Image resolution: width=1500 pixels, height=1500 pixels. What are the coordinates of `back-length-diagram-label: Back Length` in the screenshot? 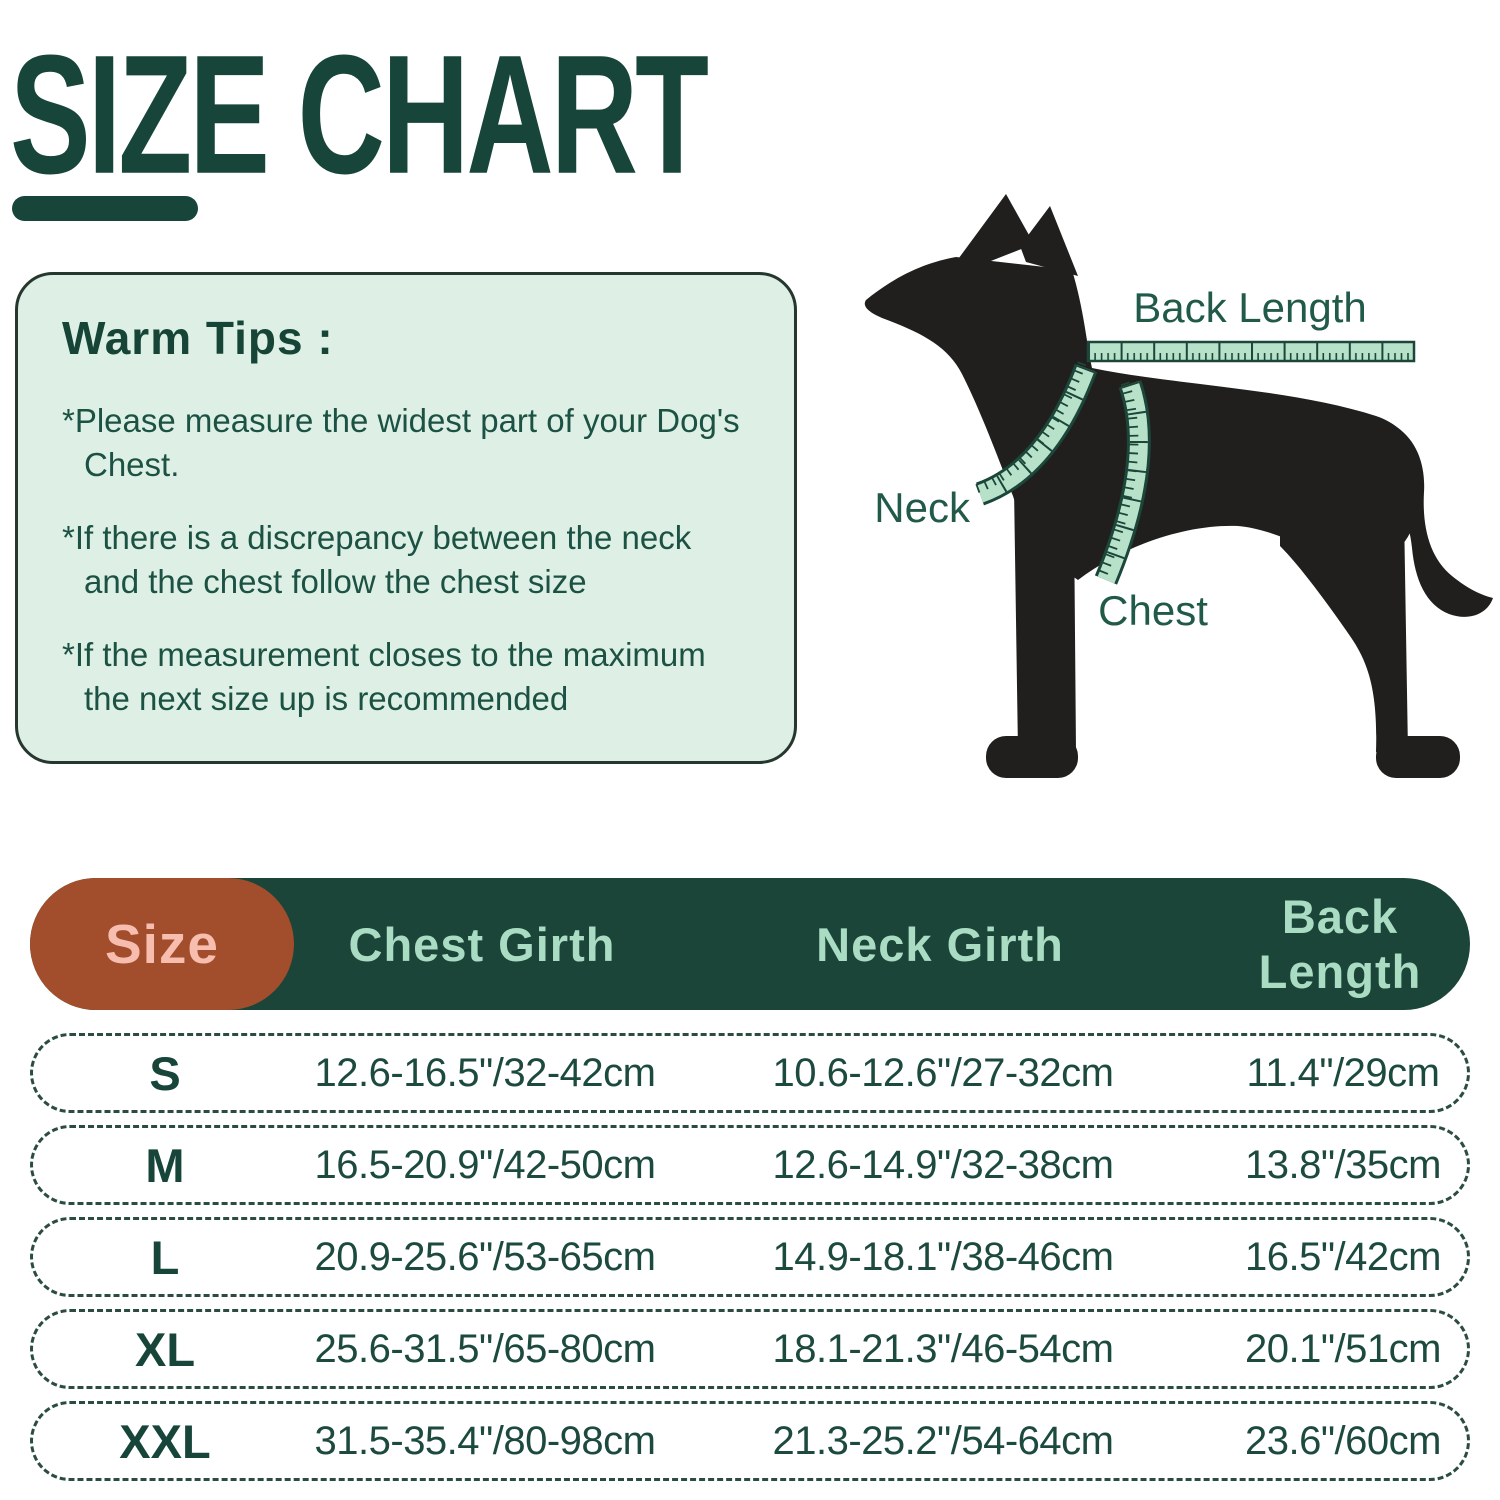 It's located at (1250, 307).